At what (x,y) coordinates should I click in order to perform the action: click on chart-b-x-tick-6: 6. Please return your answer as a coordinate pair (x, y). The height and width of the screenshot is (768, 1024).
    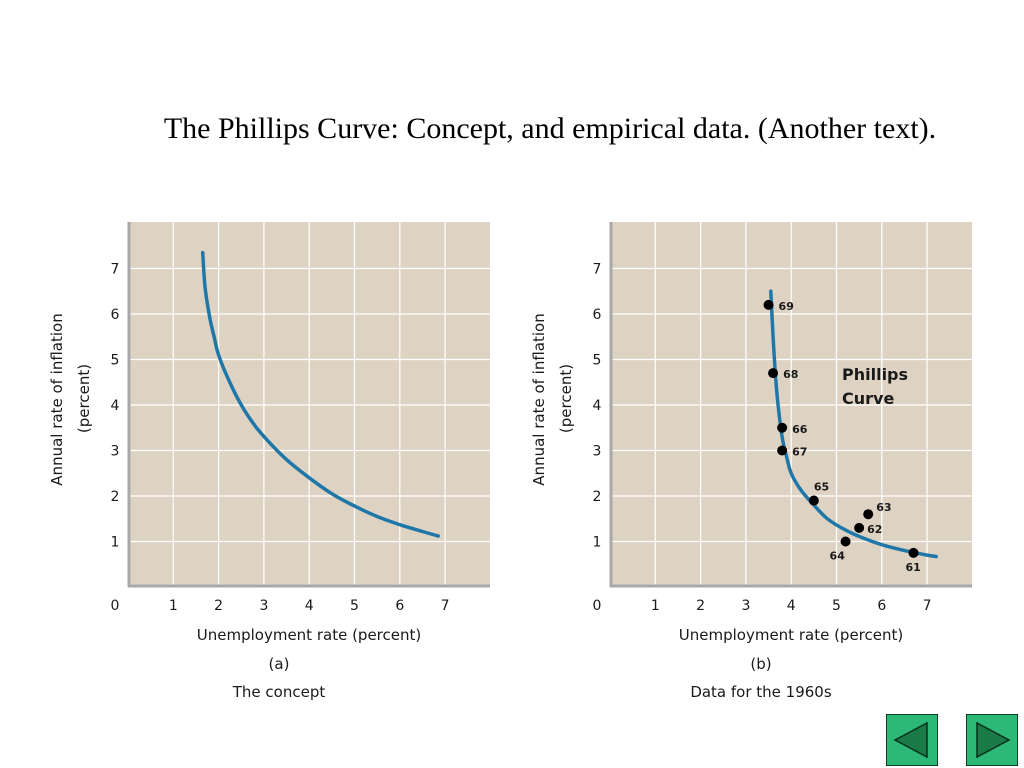
    Looking at the image, I should click on (881, 606).